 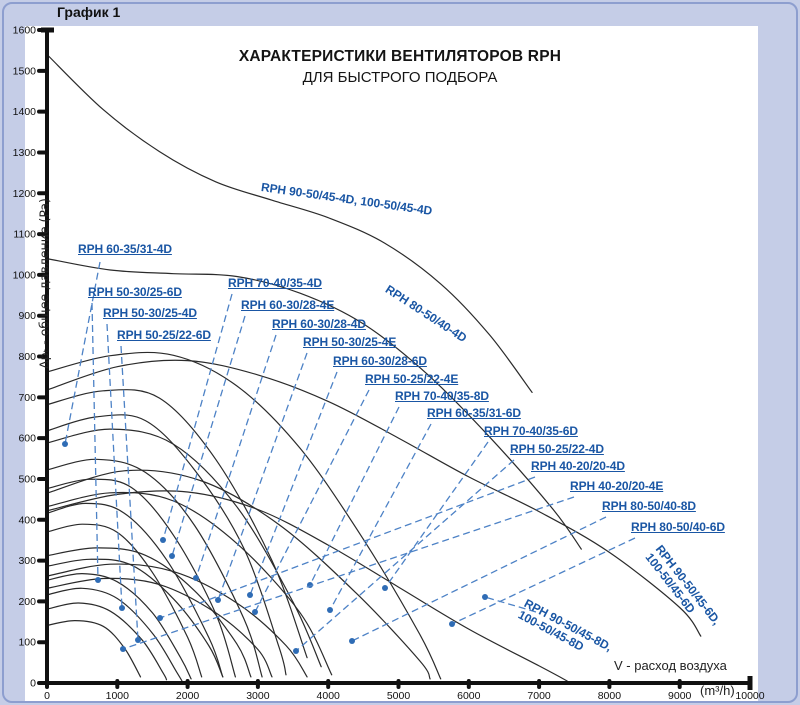 I want to click on x-tick-label: 6000, so click(x=469, y=696).